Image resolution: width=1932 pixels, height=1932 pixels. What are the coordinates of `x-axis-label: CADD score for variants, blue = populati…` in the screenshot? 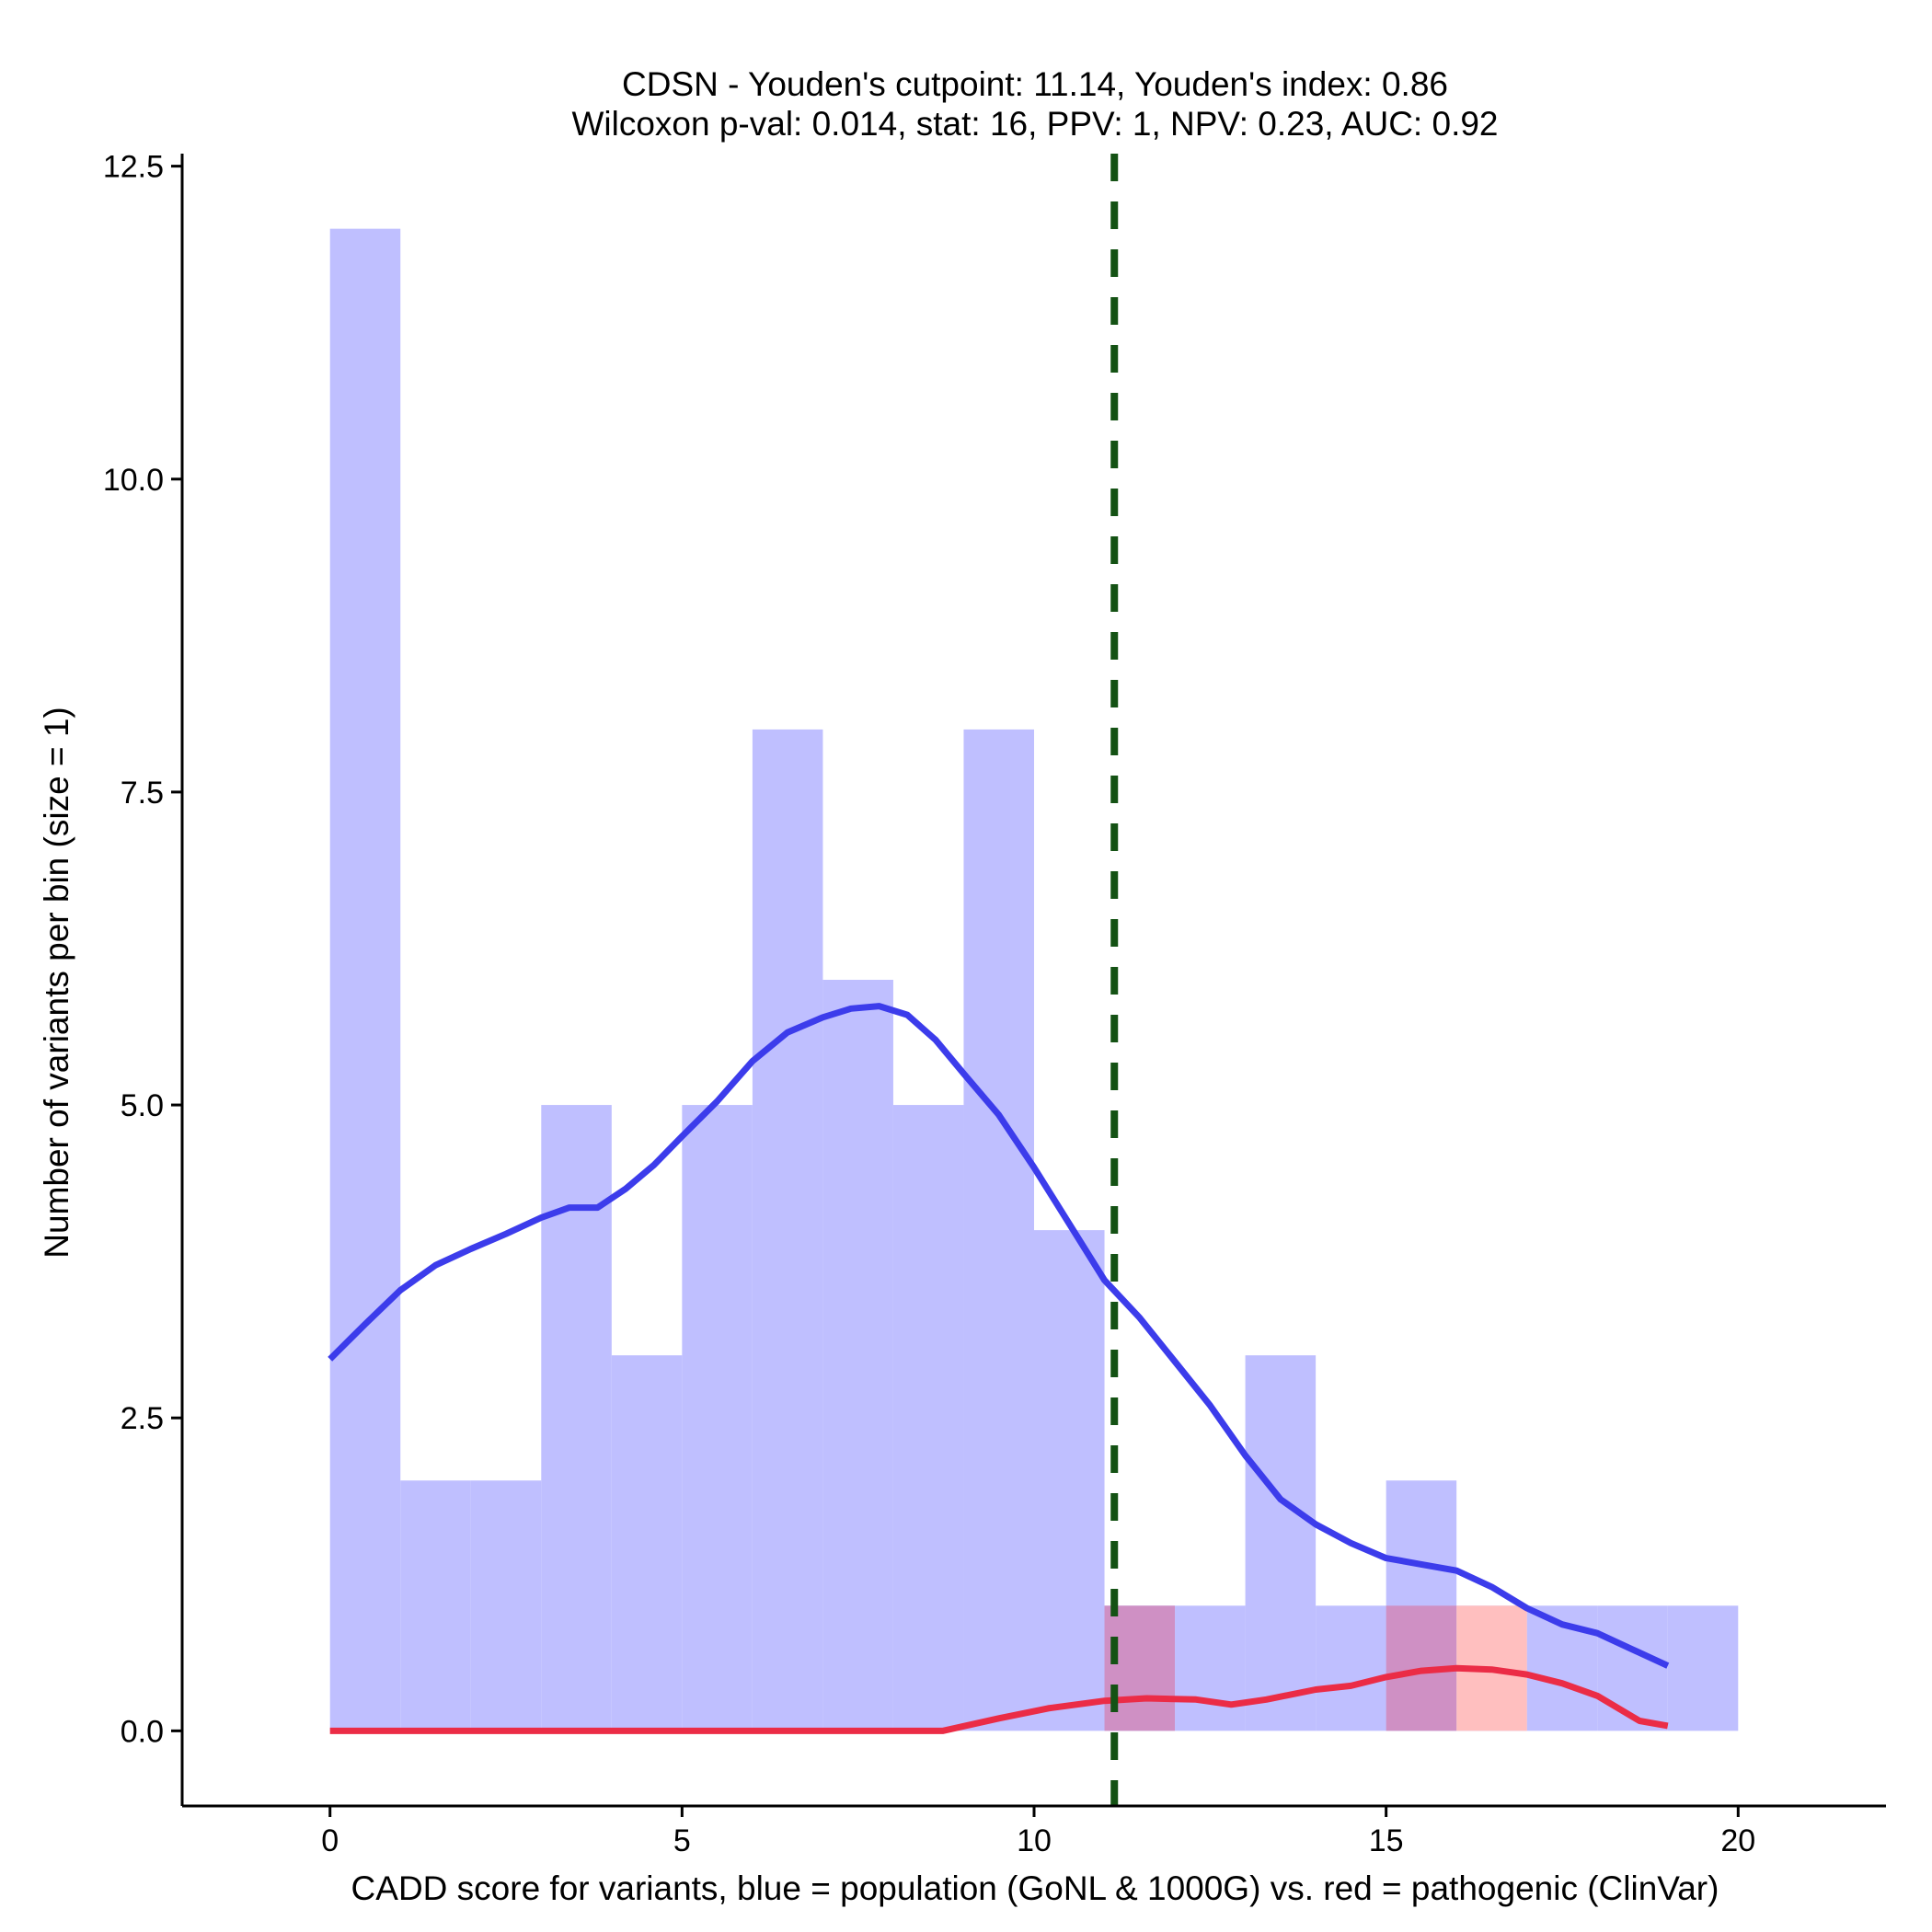 It's located at (1035, 1888).